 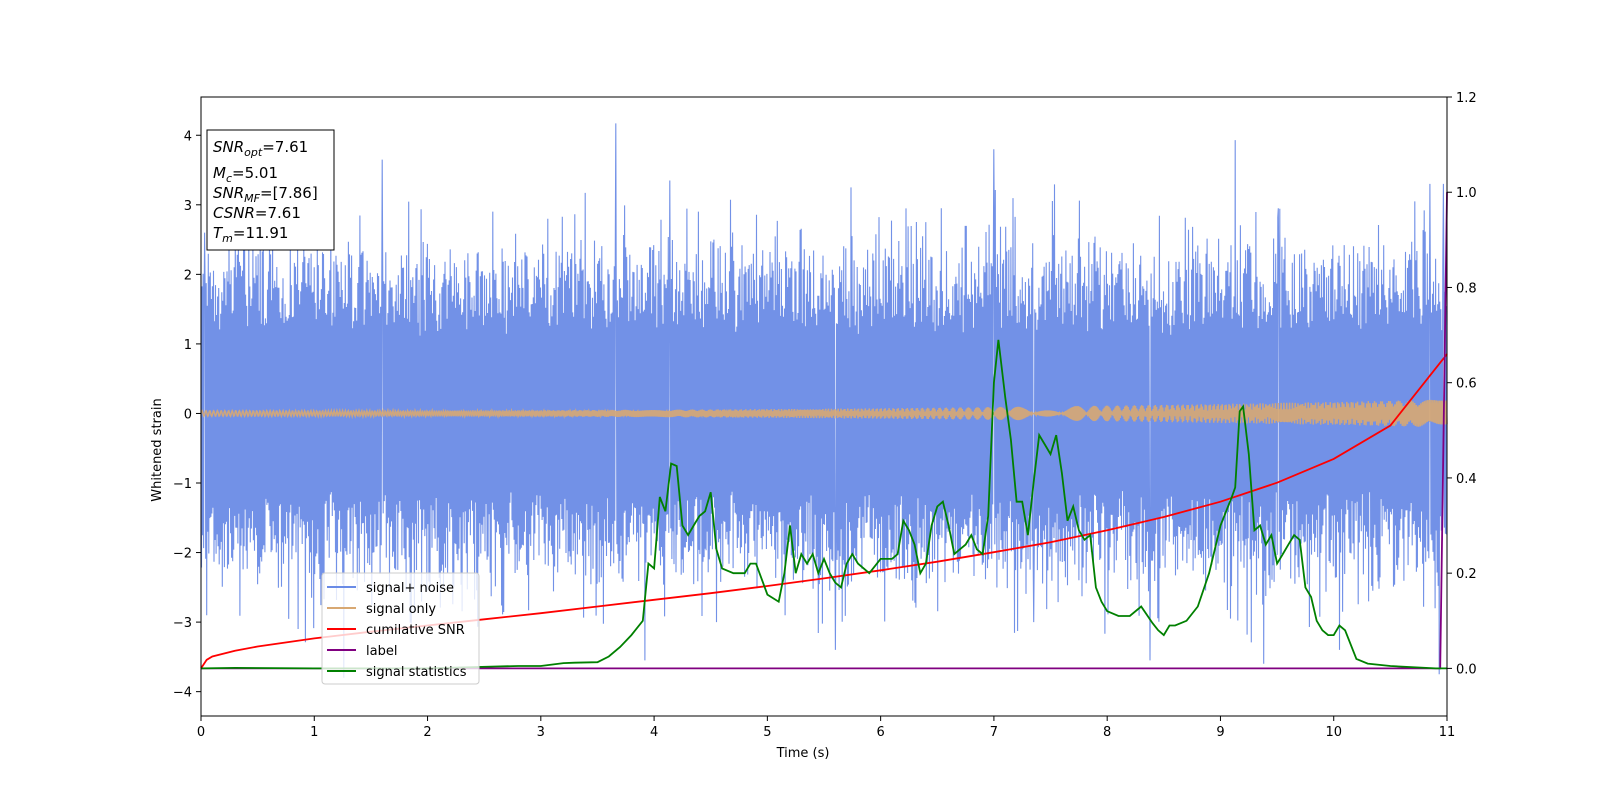 What do you see at coordinates (250, 234) in the screenshot?
I see `info-tm: Tm=11.91` at bounding box center [250, 234].